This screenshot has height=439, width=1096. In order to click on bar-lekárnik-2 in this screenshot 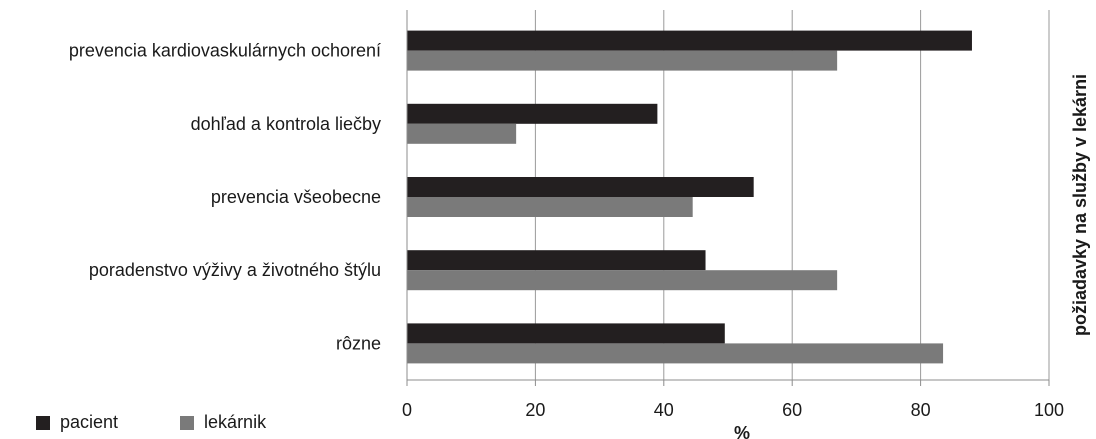, I will do `click(550, 207)`.